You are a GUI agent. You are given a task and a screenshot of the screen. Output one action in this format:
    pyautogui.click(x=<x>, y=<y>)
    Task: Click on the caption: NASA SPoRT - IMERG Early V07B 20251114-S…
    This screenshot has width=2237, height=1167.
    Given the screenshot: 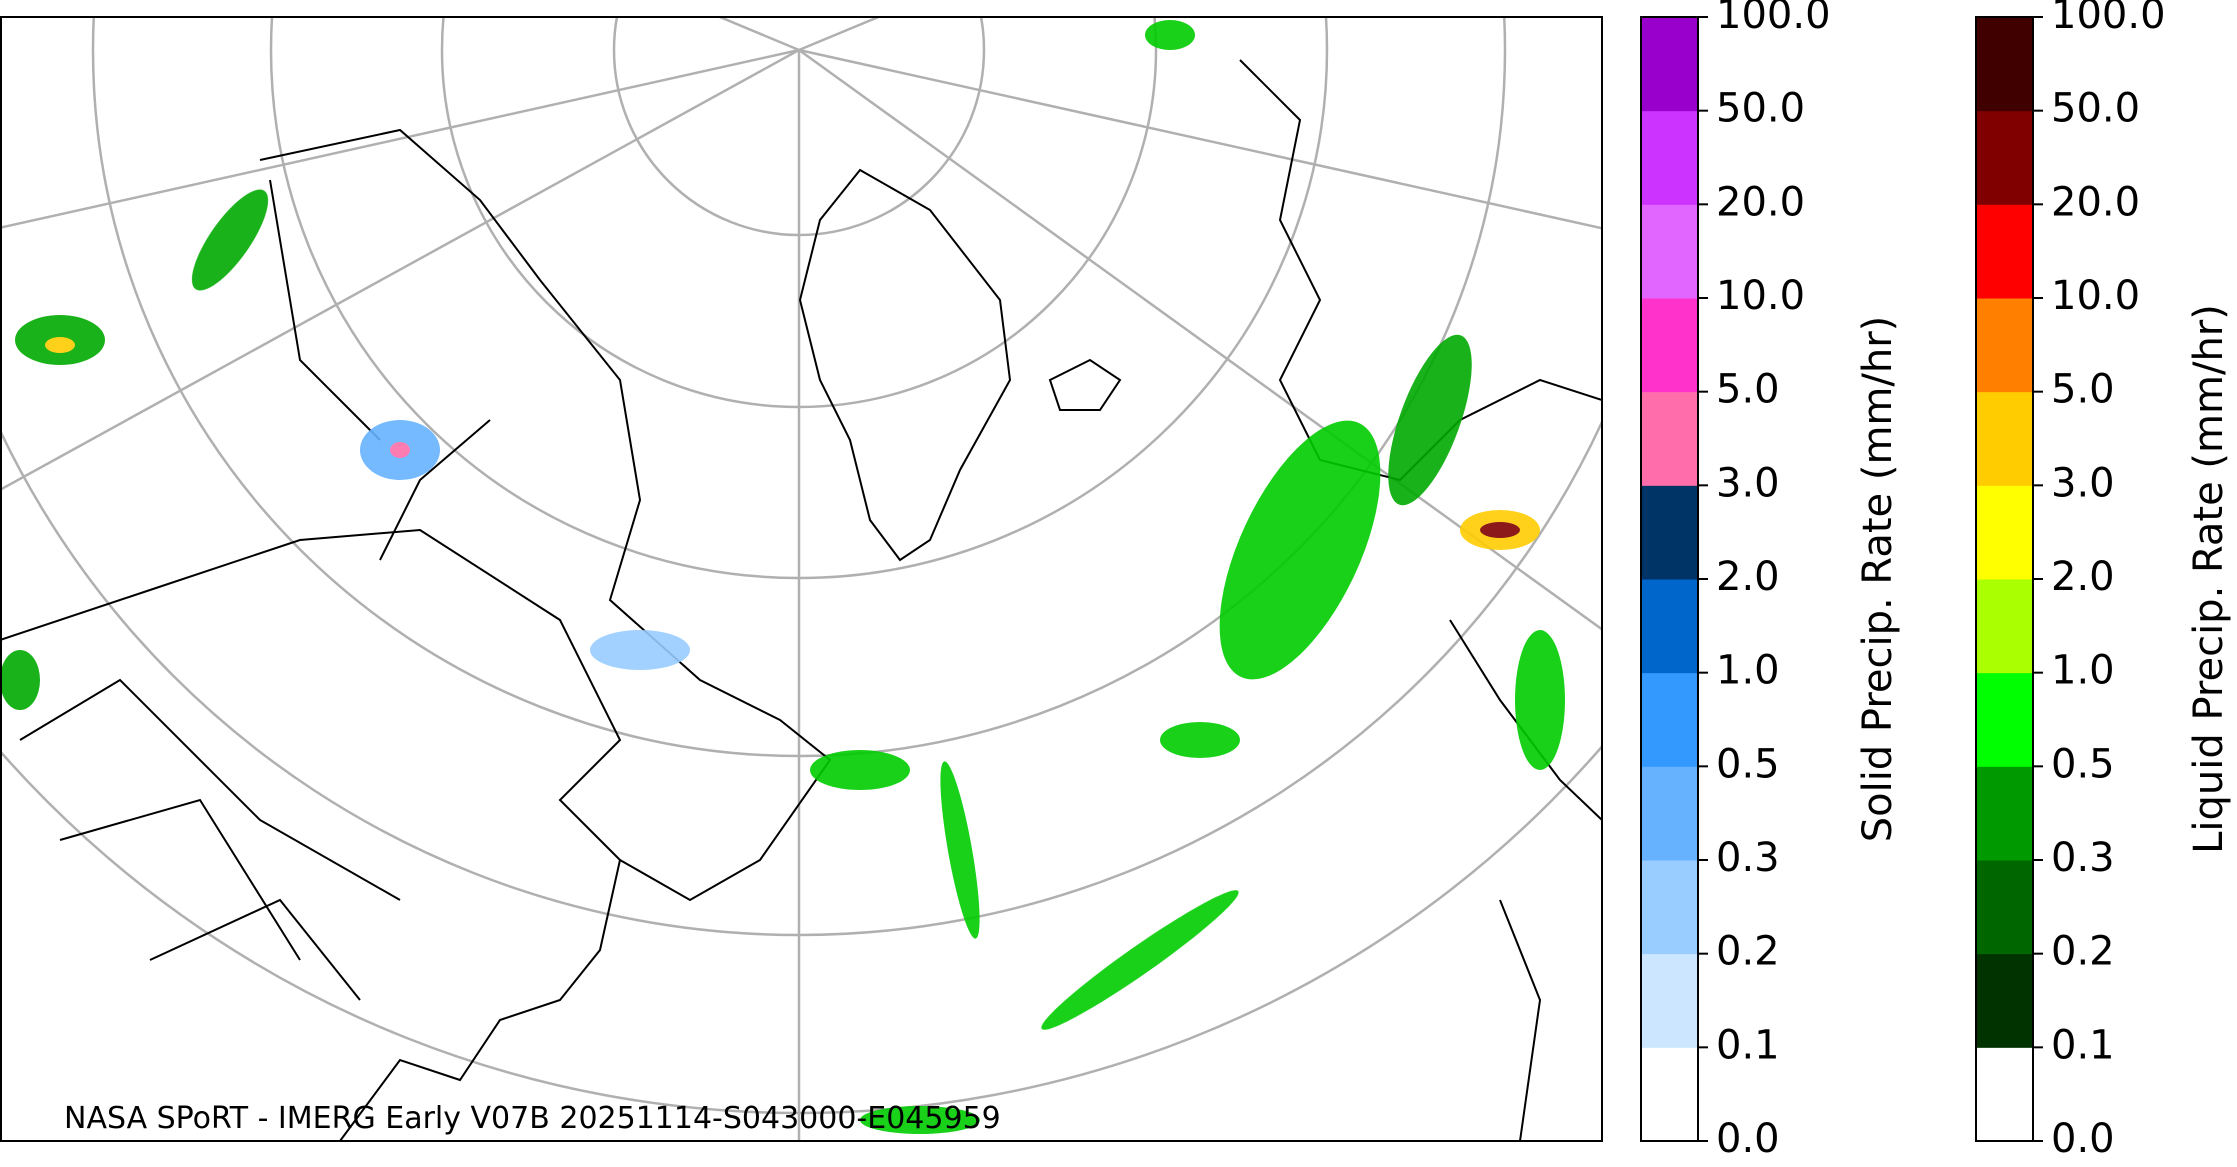 What is the action you would take?
    pyautogui.click(x=532, y=1118)
    